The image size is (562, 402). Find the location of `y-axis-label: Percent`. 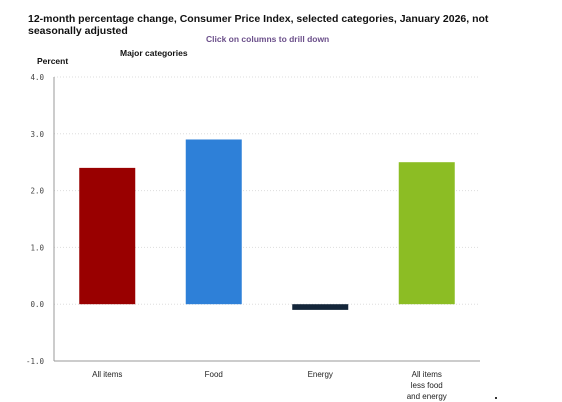

y-axis-label: Percent is located at coordinates (53, 61).